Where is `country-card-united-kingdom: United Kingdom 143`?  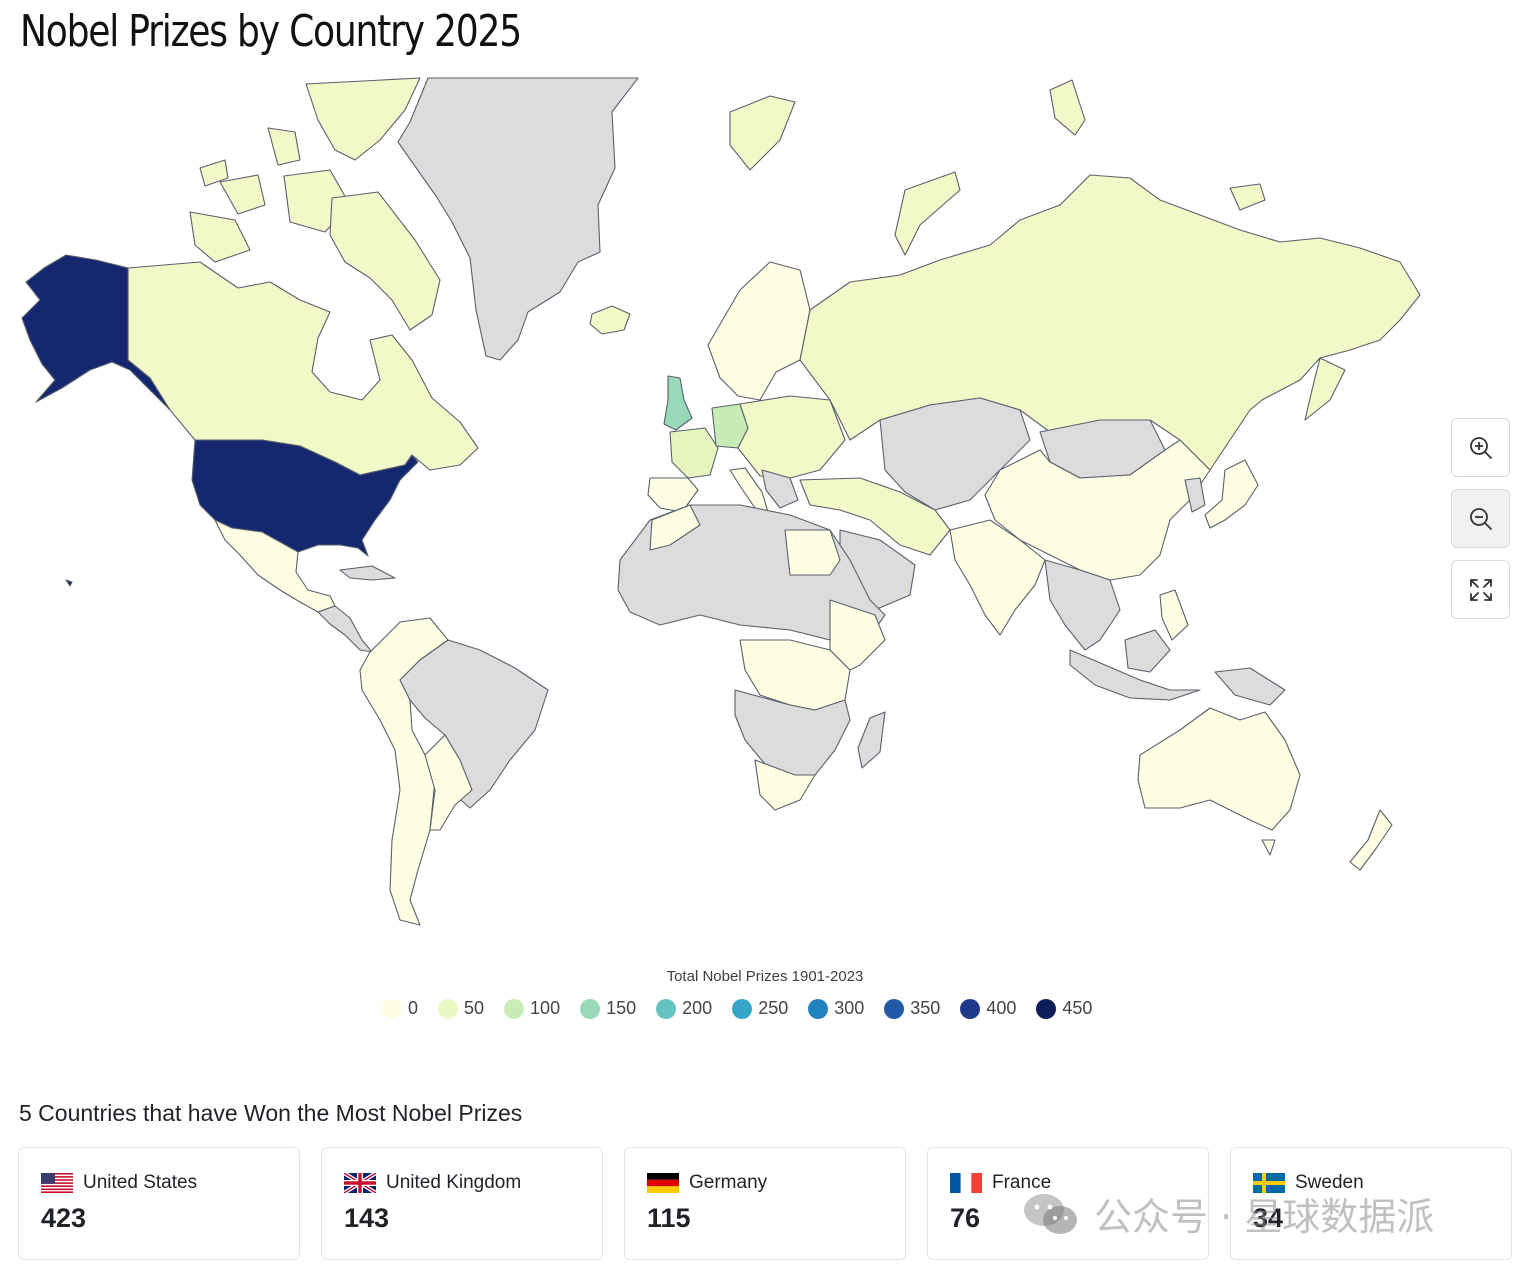
country-card-united-kingdom: United Kingdom 143 is located at coordinates (462, 1203).